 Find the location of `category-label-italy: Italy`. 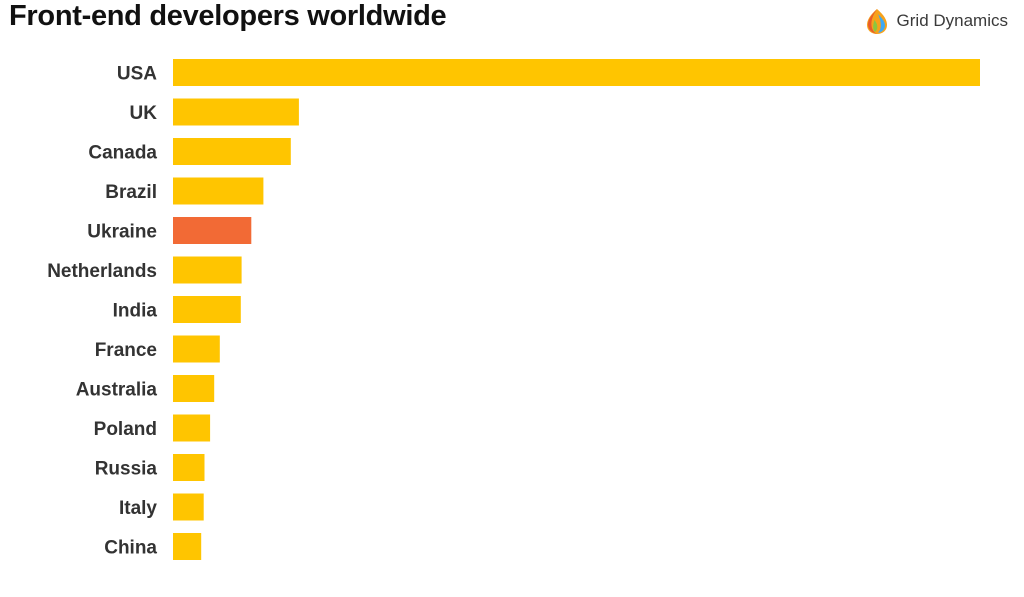

category-label-italy: Italy is located at coordinates (138, 508).